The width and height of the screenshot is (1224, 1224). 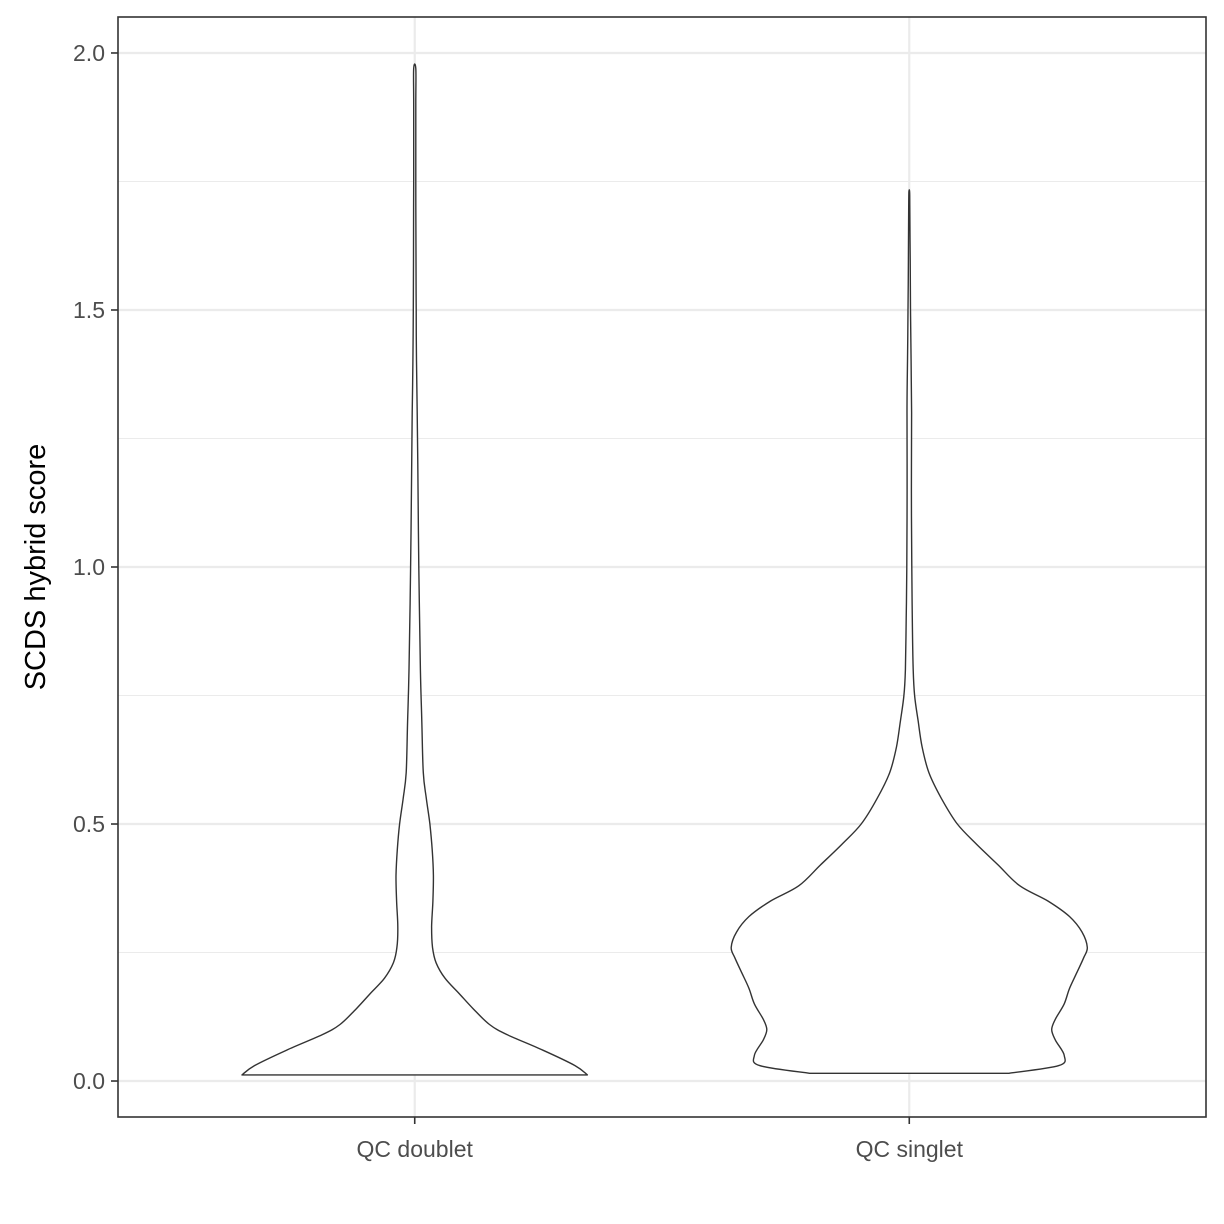 I want to click on x-axis: QC doublet QC singlet, so click(x=660, y=1139).